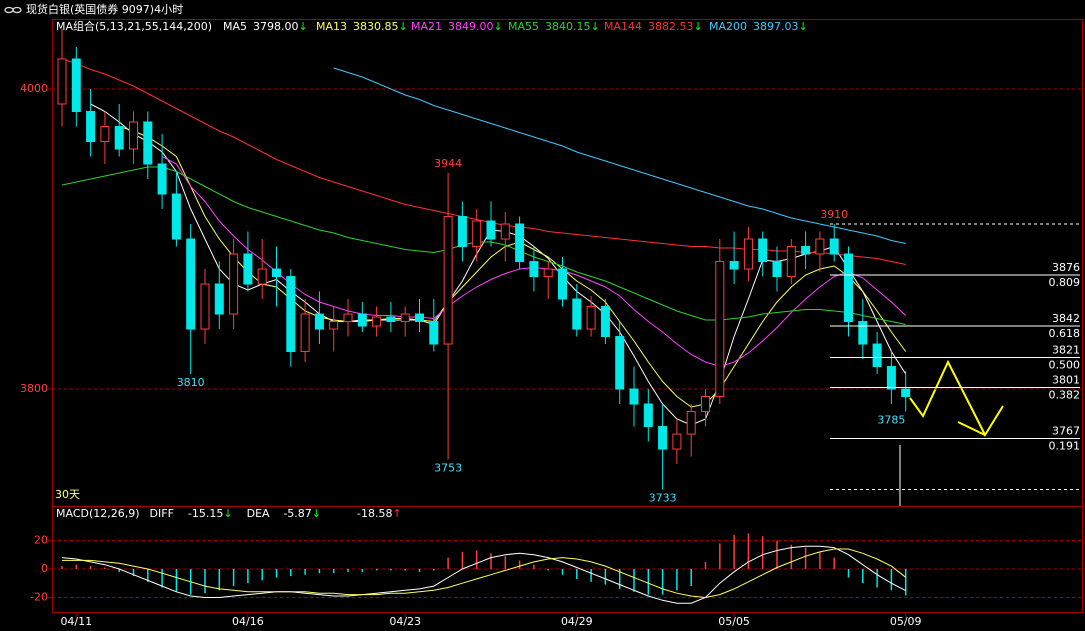 This screenshot has width=1085, height=631. I want to click on legend-name: MA21, so click(426, 26).